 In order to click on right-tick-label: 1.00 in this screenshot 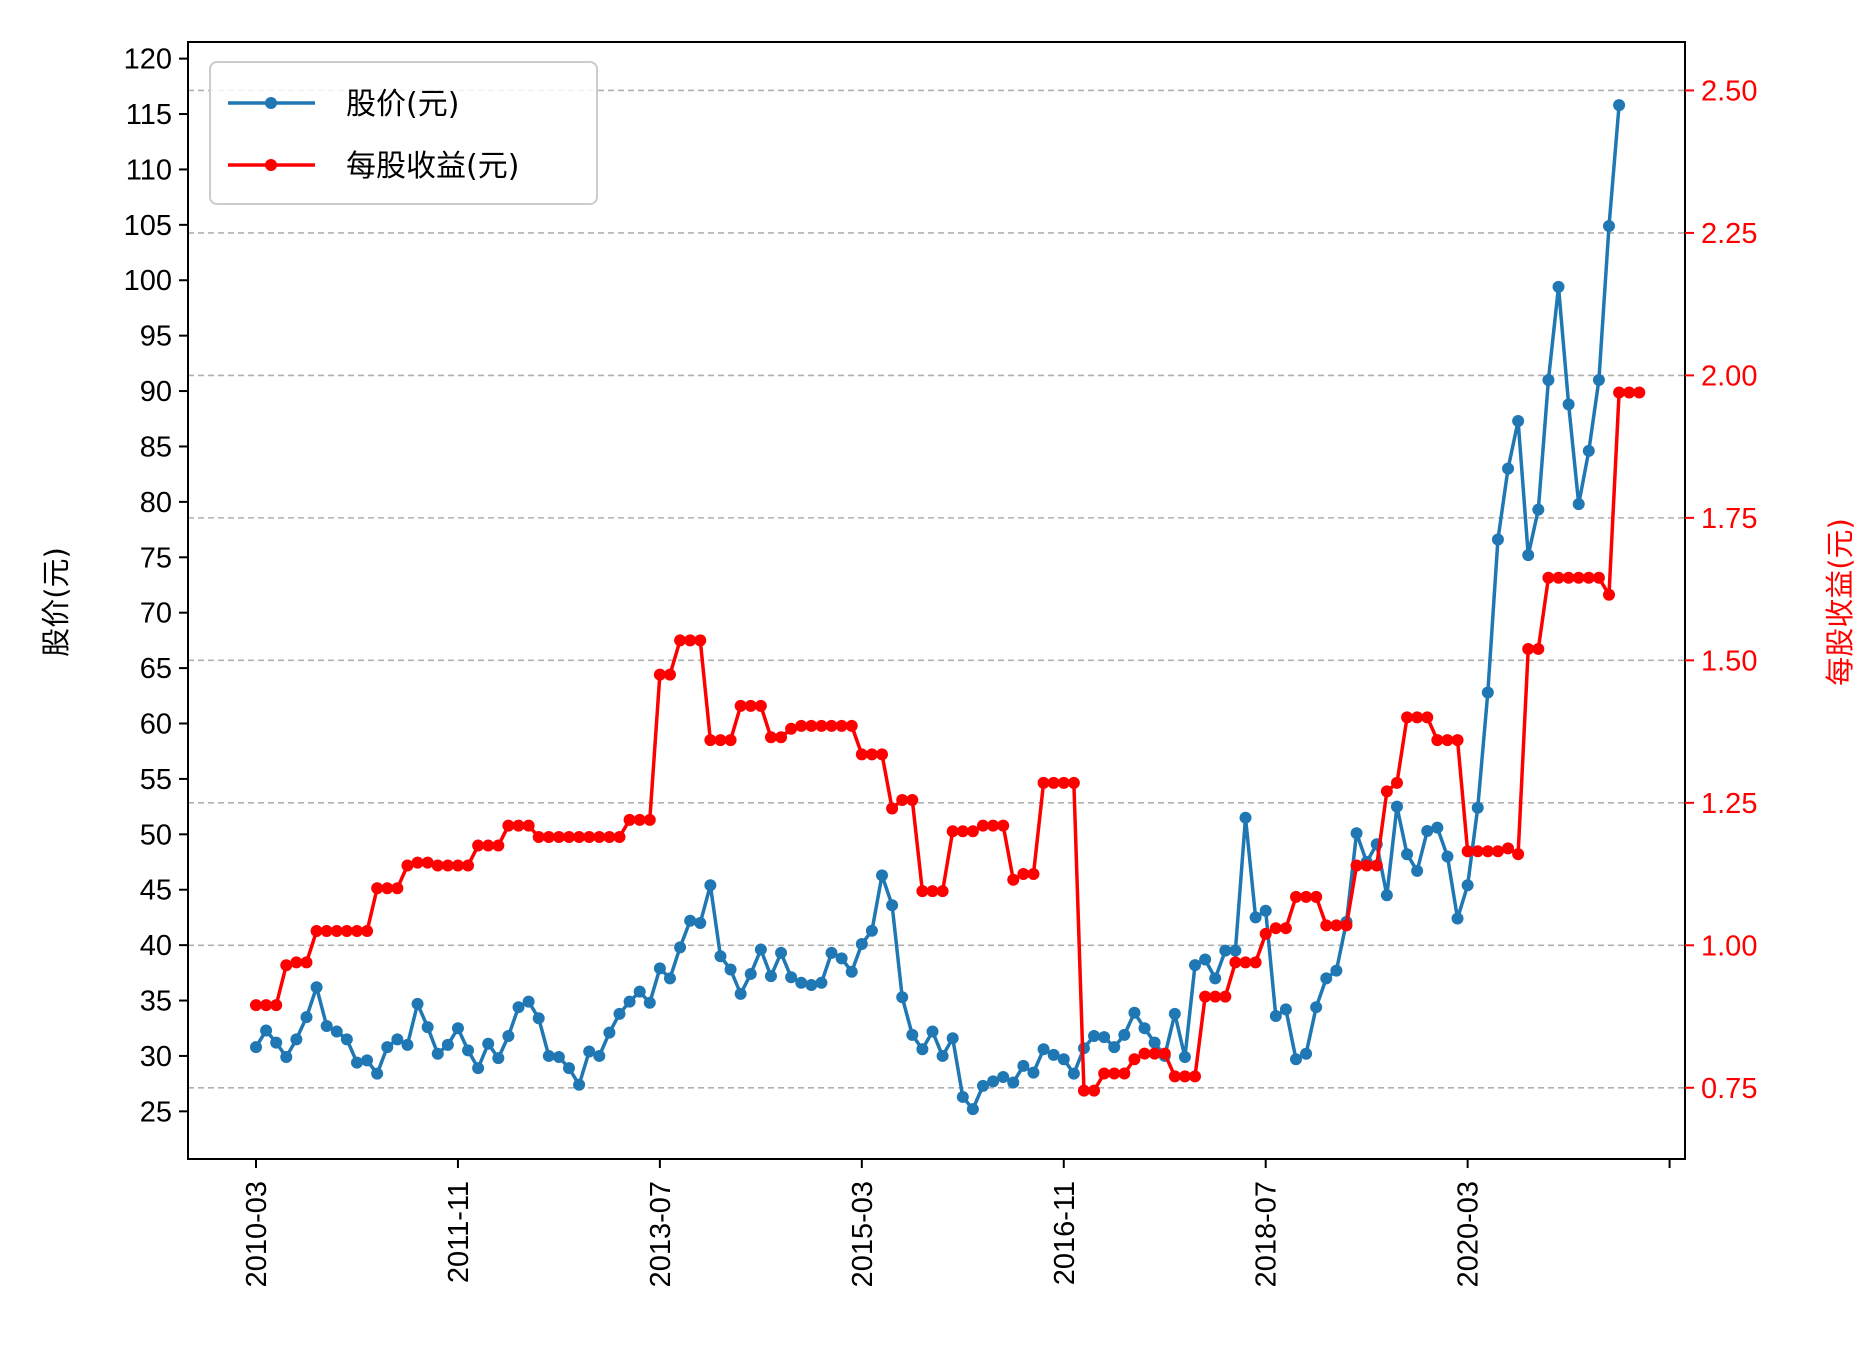, I will do `click(1729, 946)`.